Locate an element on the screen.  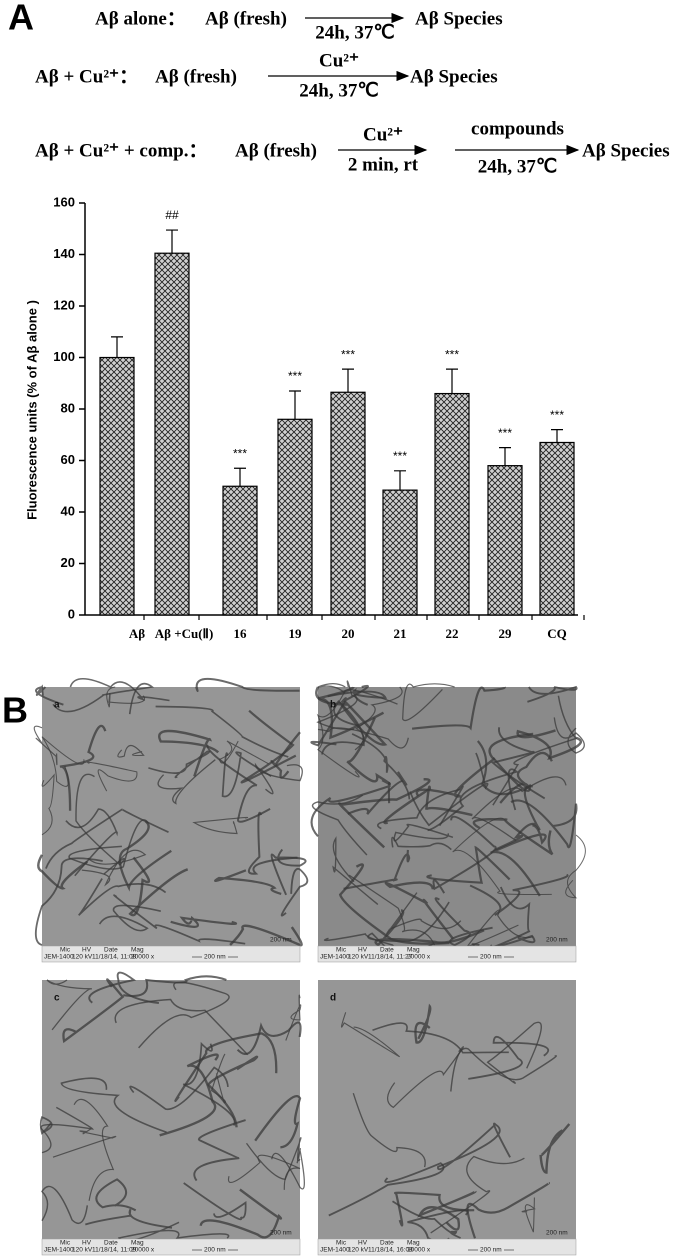
error-bar is located at coordinates (557, 436).